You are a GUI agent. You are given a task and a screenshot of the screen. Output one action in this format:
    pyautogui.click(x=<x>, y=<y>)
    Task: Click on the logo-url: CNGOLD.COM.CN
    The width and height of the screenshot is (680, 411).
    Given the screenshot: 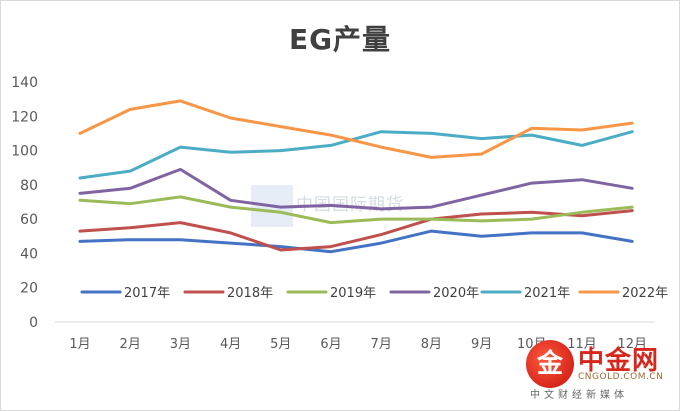 What is the action you would take?
    pyautogui.click(x=621, y=377)
    